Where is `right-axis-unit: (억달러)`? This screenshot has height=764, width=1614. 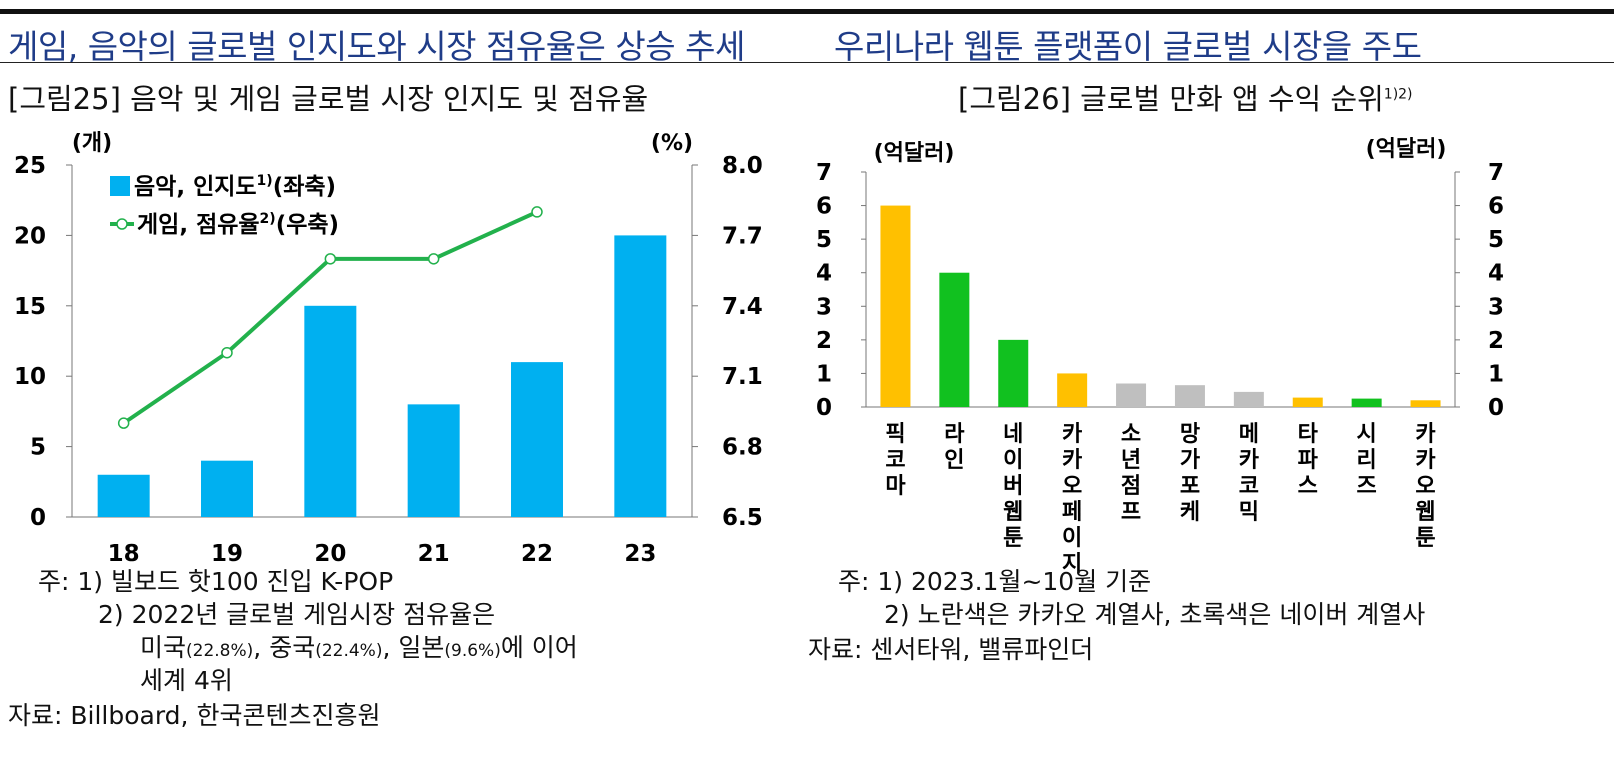
right-axis-unit: (억달러) is located at coordinates (1406, 149).